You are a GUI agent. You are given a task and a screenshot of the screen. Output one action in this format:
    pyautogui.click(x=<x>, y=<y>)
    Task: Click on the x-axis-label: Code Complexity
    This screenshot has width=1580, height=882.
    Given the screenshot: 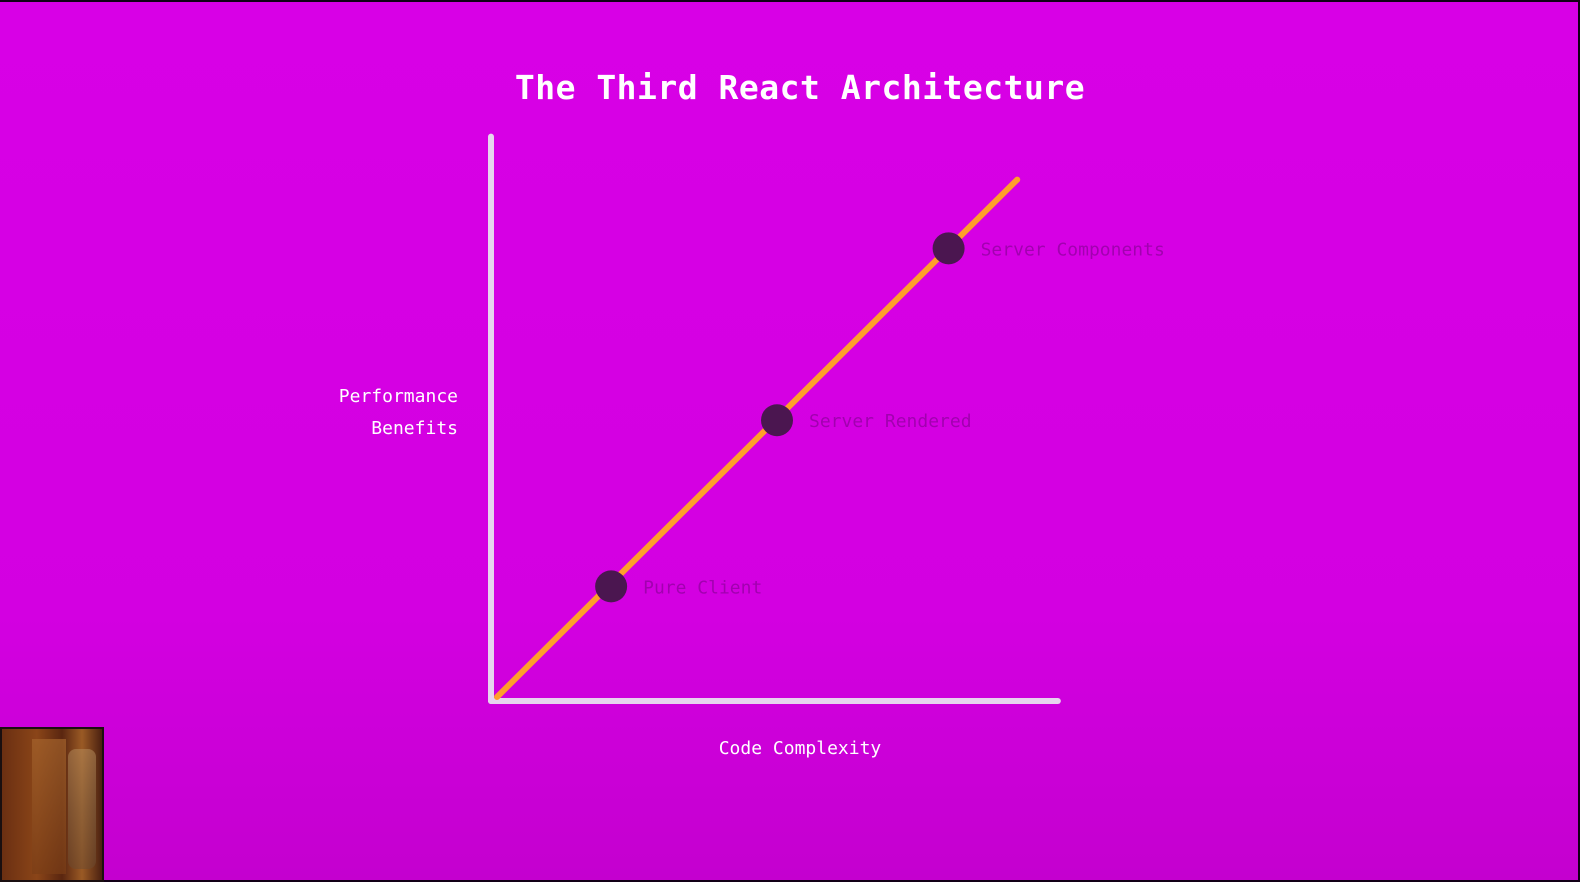 What is the action you would take?
    pyautogui.click(x=800, y=748)
    